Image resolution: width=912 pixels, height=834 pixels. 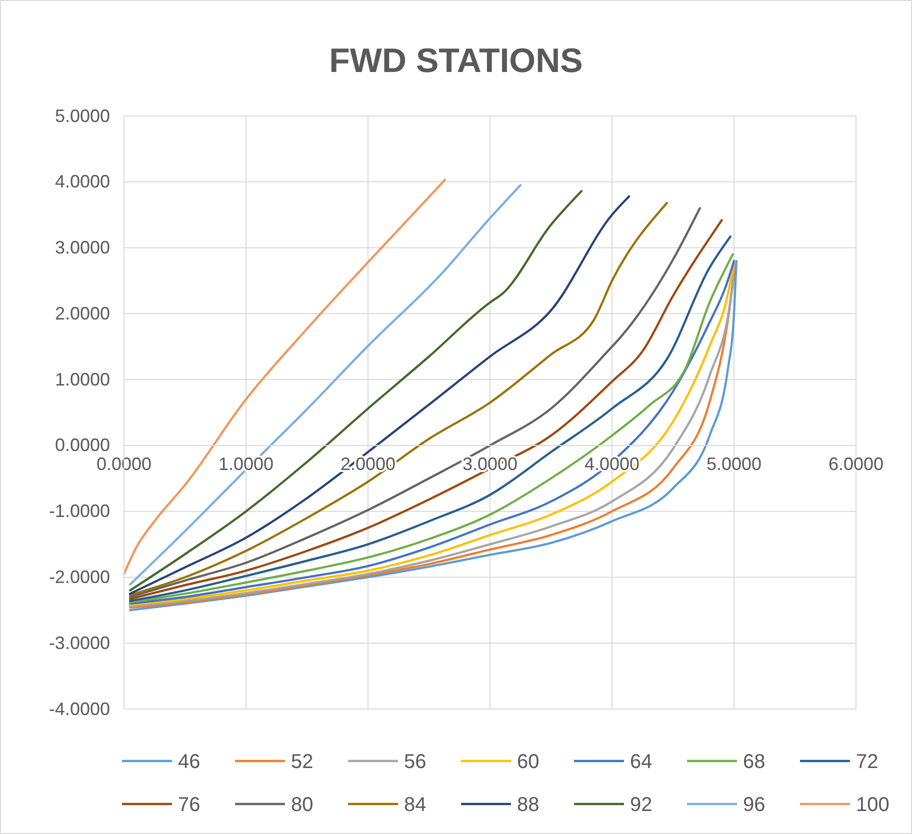 I want to click on x-tick-label: 5.0000, so click(x=734, y=464).